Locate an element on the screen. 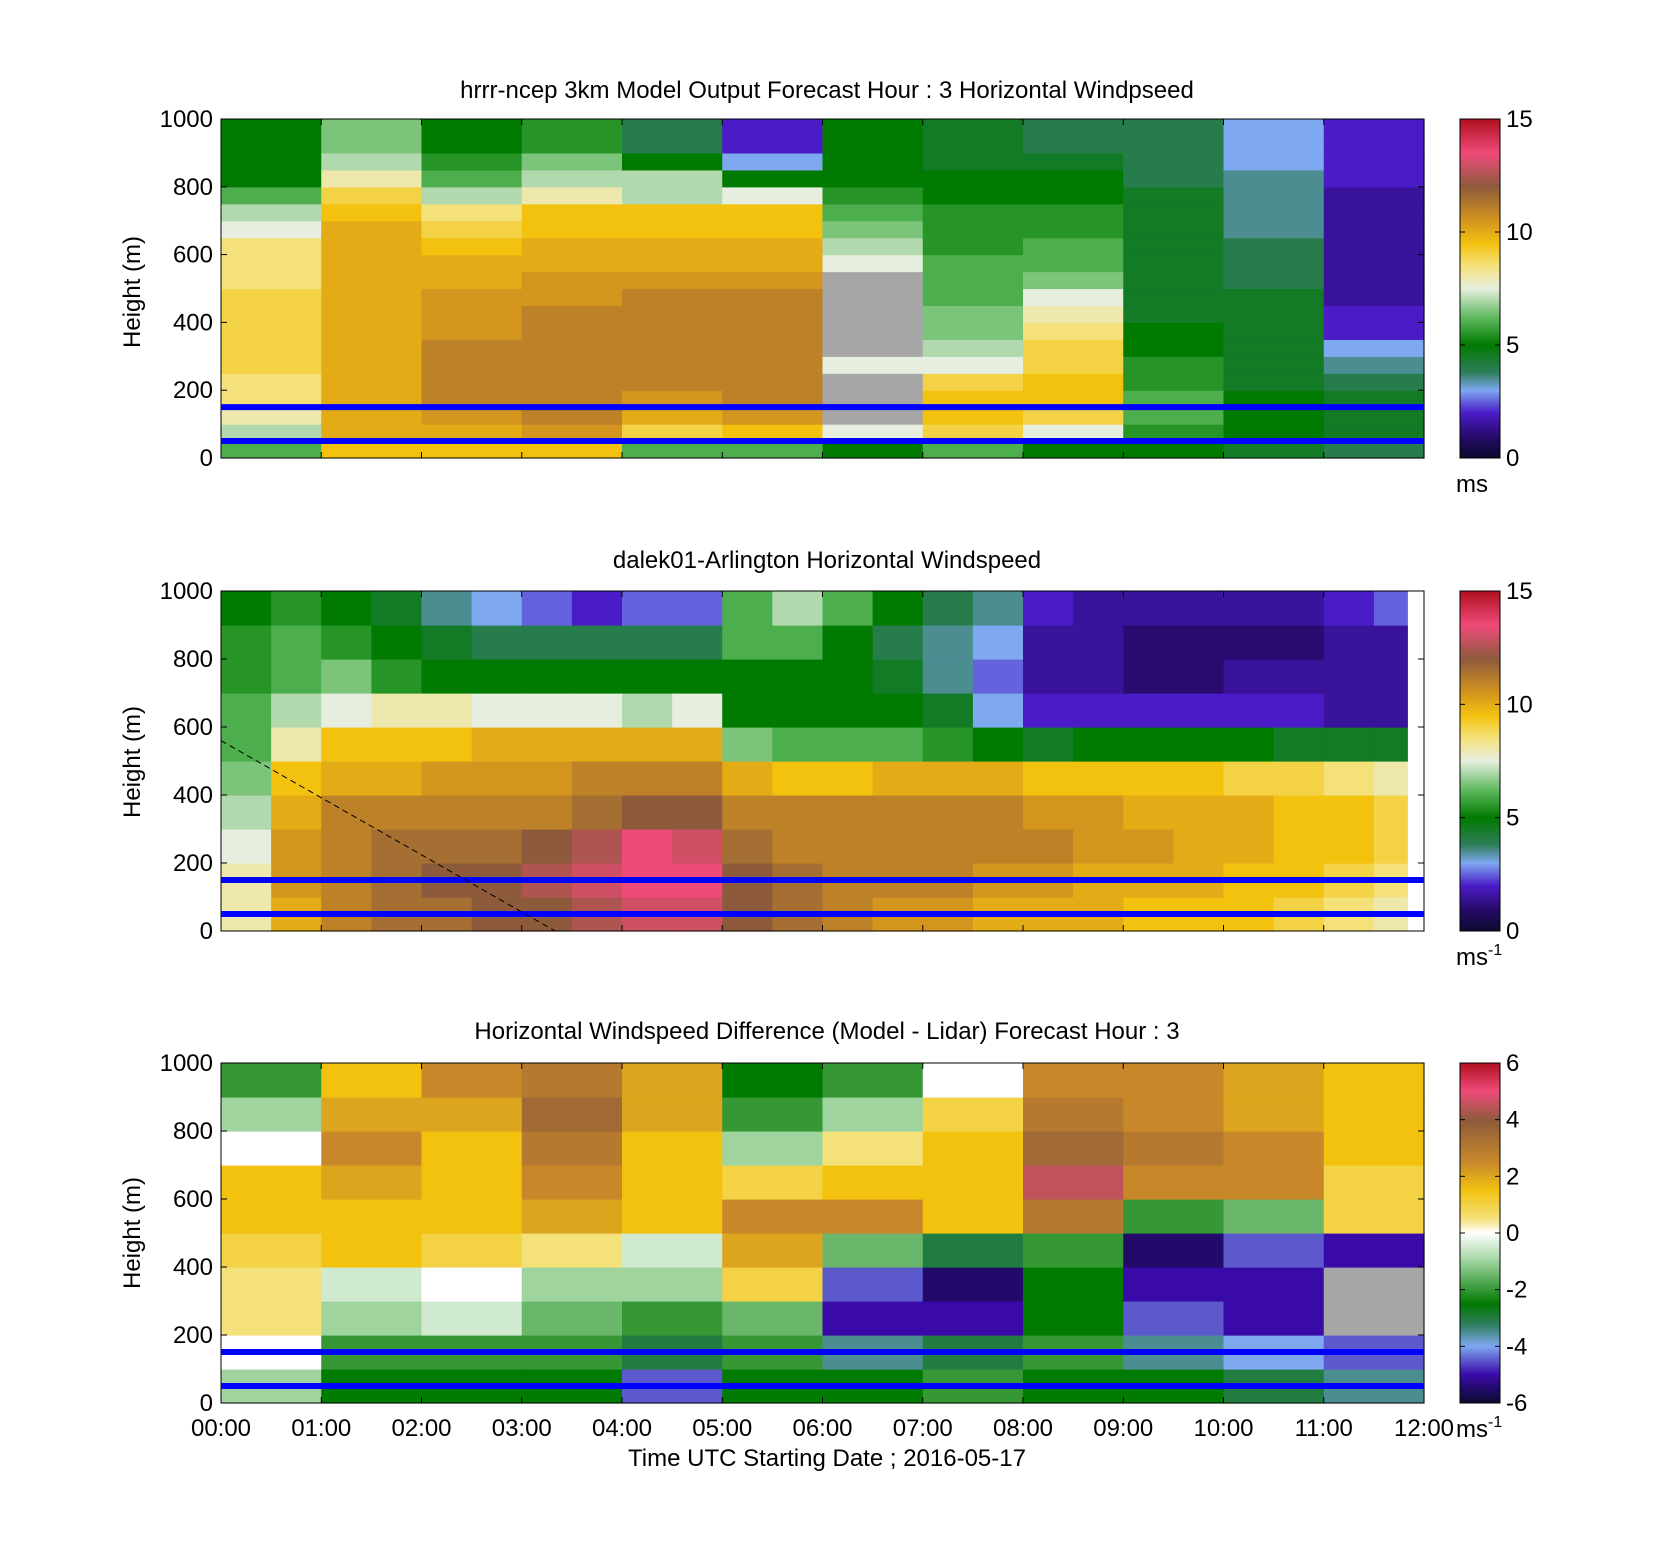 The width and height of the screenshot is (1680, 1561). panel-difference-ytick-400: 400 is located at coordinates (193, 1267).